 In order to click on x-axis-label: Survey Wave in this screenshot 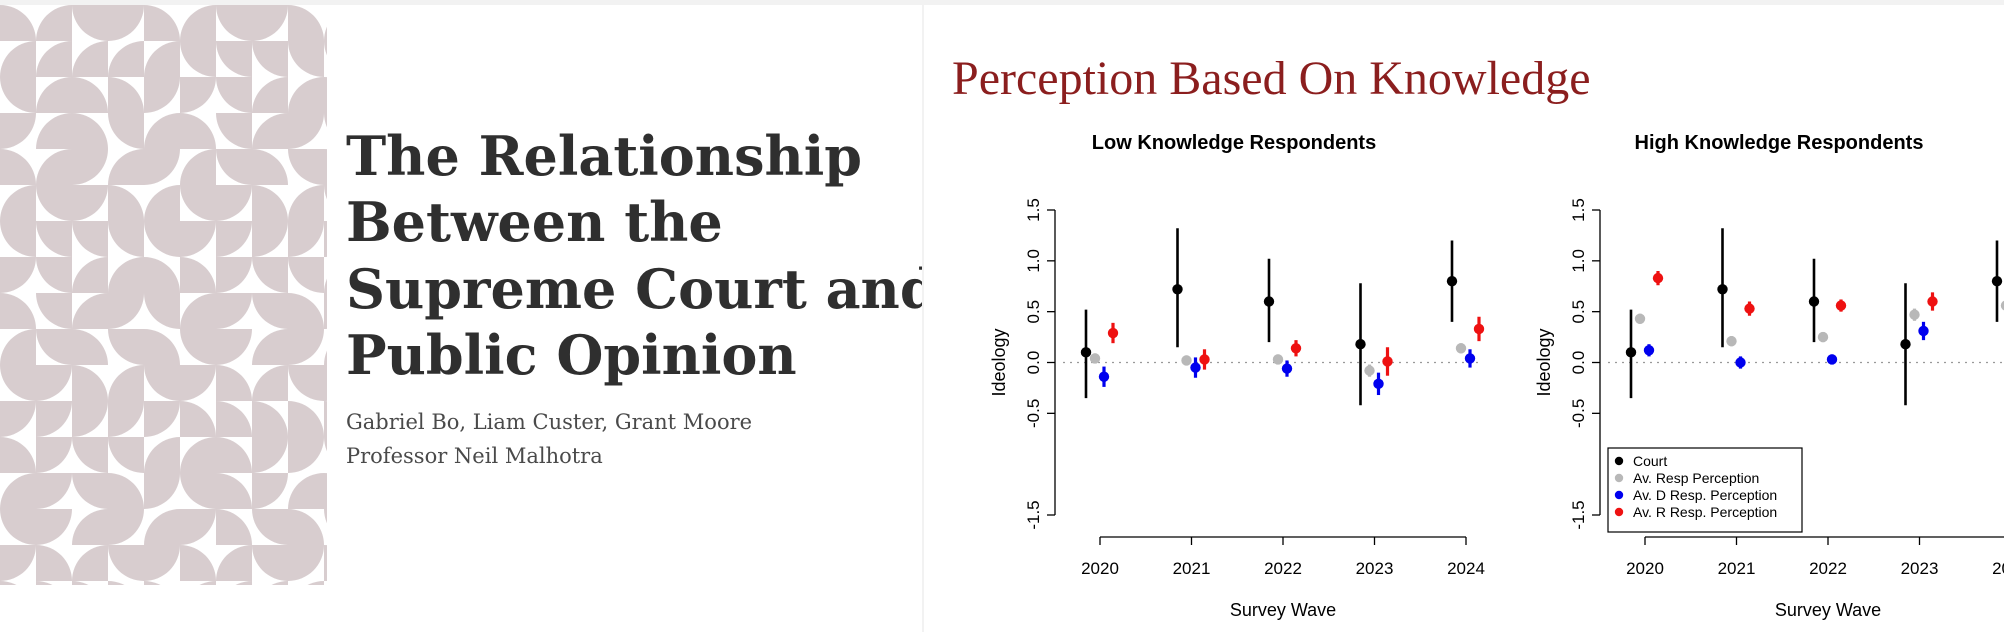, I will do `click(1283, 610)`.